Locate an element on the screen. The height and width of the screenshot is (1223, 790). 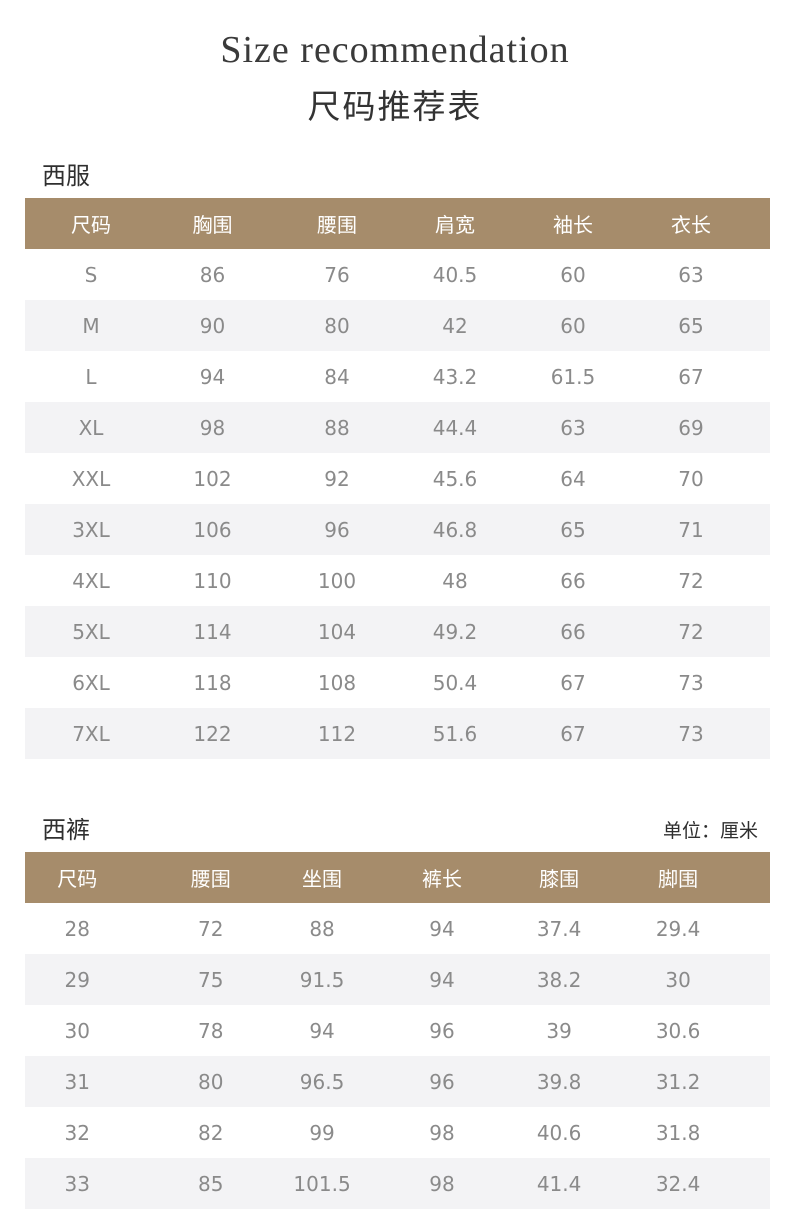
table-row: 6XL 118 108 50.4 67 73 is located at coordinates (397, 682).